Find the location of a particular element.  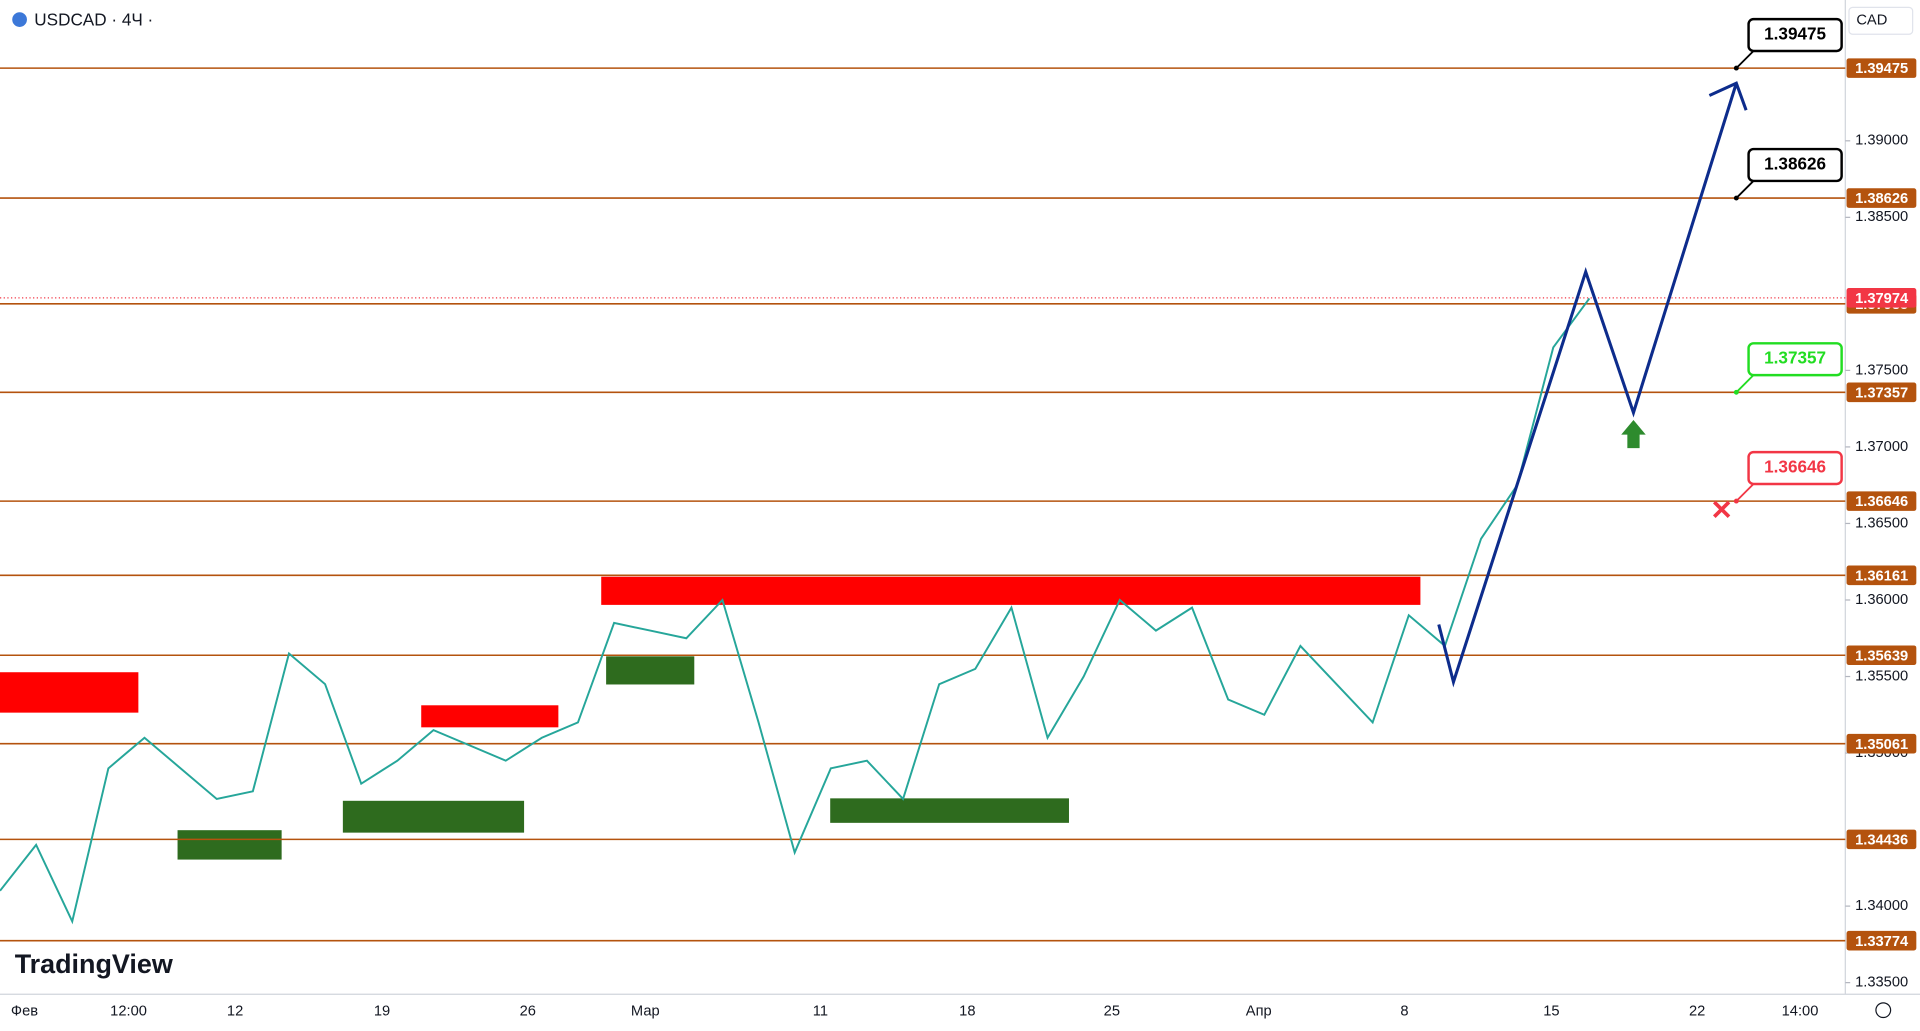

y-tick-label: 1.36000 is located at coordinates (1881, 600).